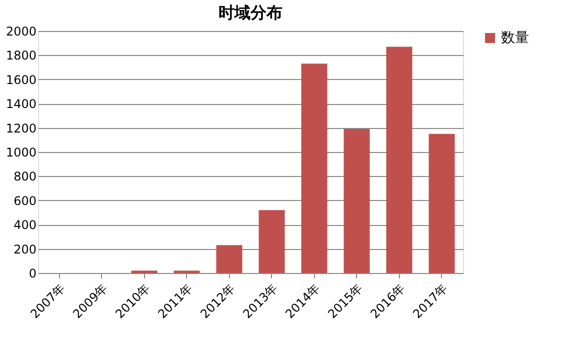  I want to click on y-tick-label: 600, so click(25, 201).